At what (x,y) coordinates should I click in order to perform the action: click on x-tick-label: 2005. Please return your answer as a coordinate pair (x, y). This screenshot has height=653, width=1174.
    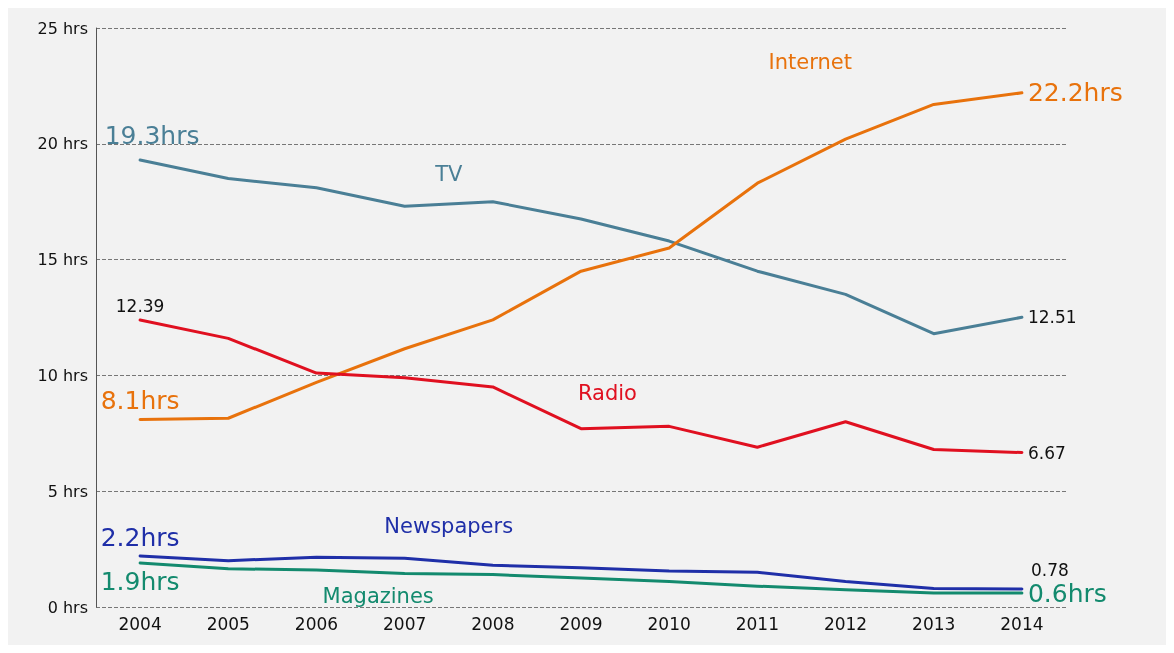
    Looking at the image, I should click on (228, 623).